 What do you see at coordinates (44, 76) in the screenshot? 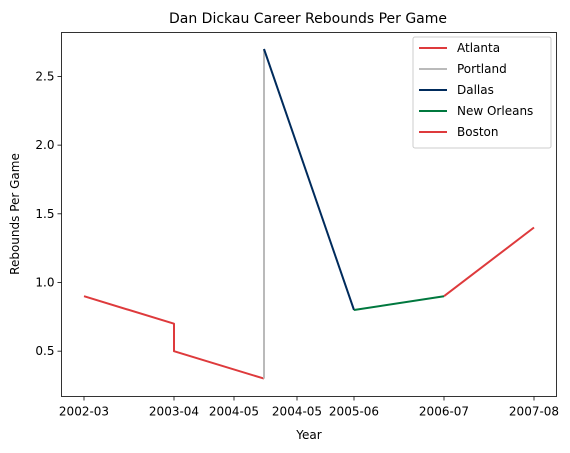
I see `y-tick-label-4: 2.5` at bounding box center [44, 76].